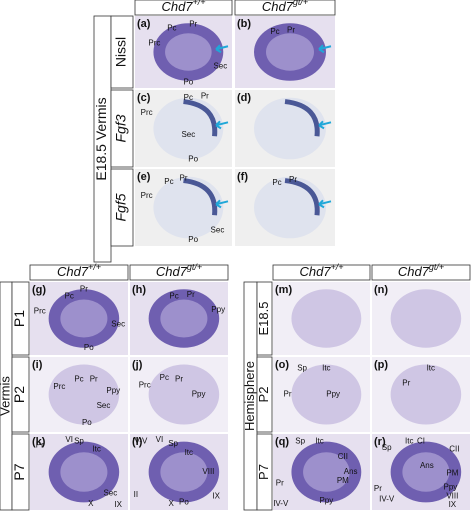 The height and width of the screenshot is (514, 474). I want to click on panel: (g) Pr Pc Prc Sec Po, so click(79, 318).